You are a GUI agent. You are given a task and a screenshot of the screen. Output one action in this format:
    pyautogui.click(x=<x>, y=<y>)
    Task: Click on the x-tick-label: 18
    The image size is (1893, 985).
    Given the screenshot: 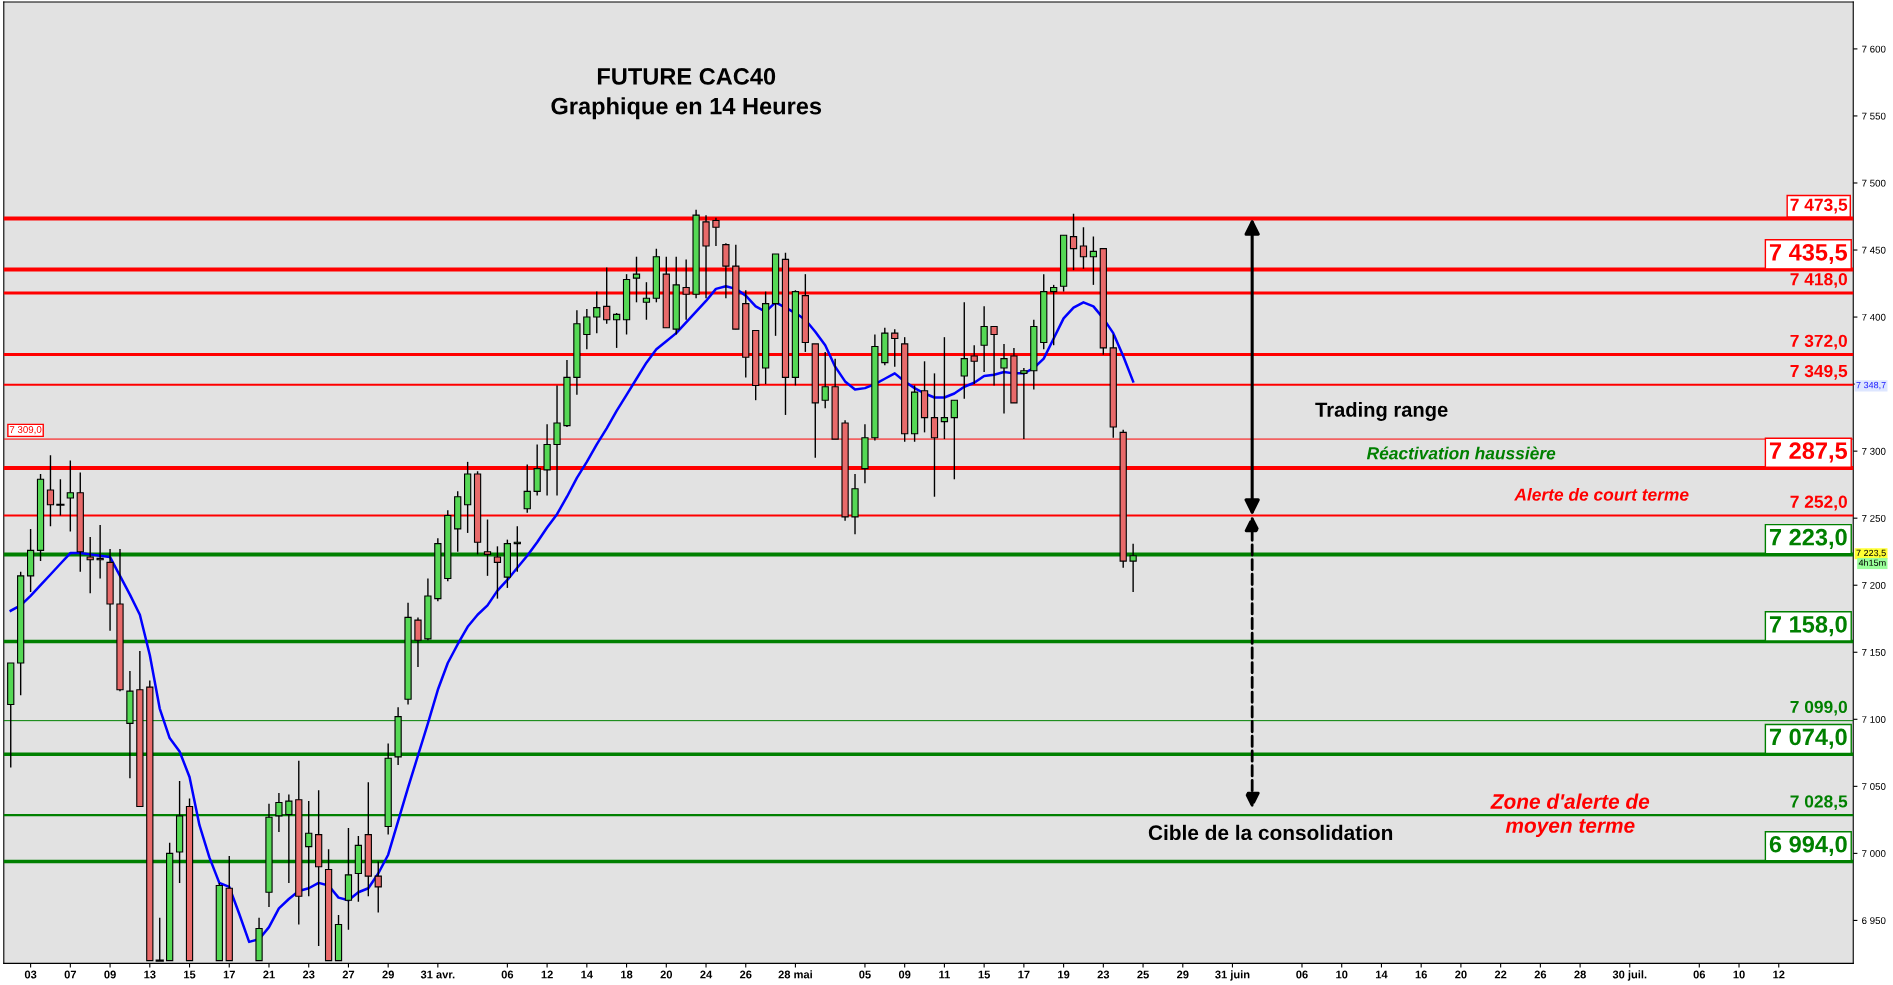 What is the action you would take?
    pyautogui.click(x=627, y=974)
    